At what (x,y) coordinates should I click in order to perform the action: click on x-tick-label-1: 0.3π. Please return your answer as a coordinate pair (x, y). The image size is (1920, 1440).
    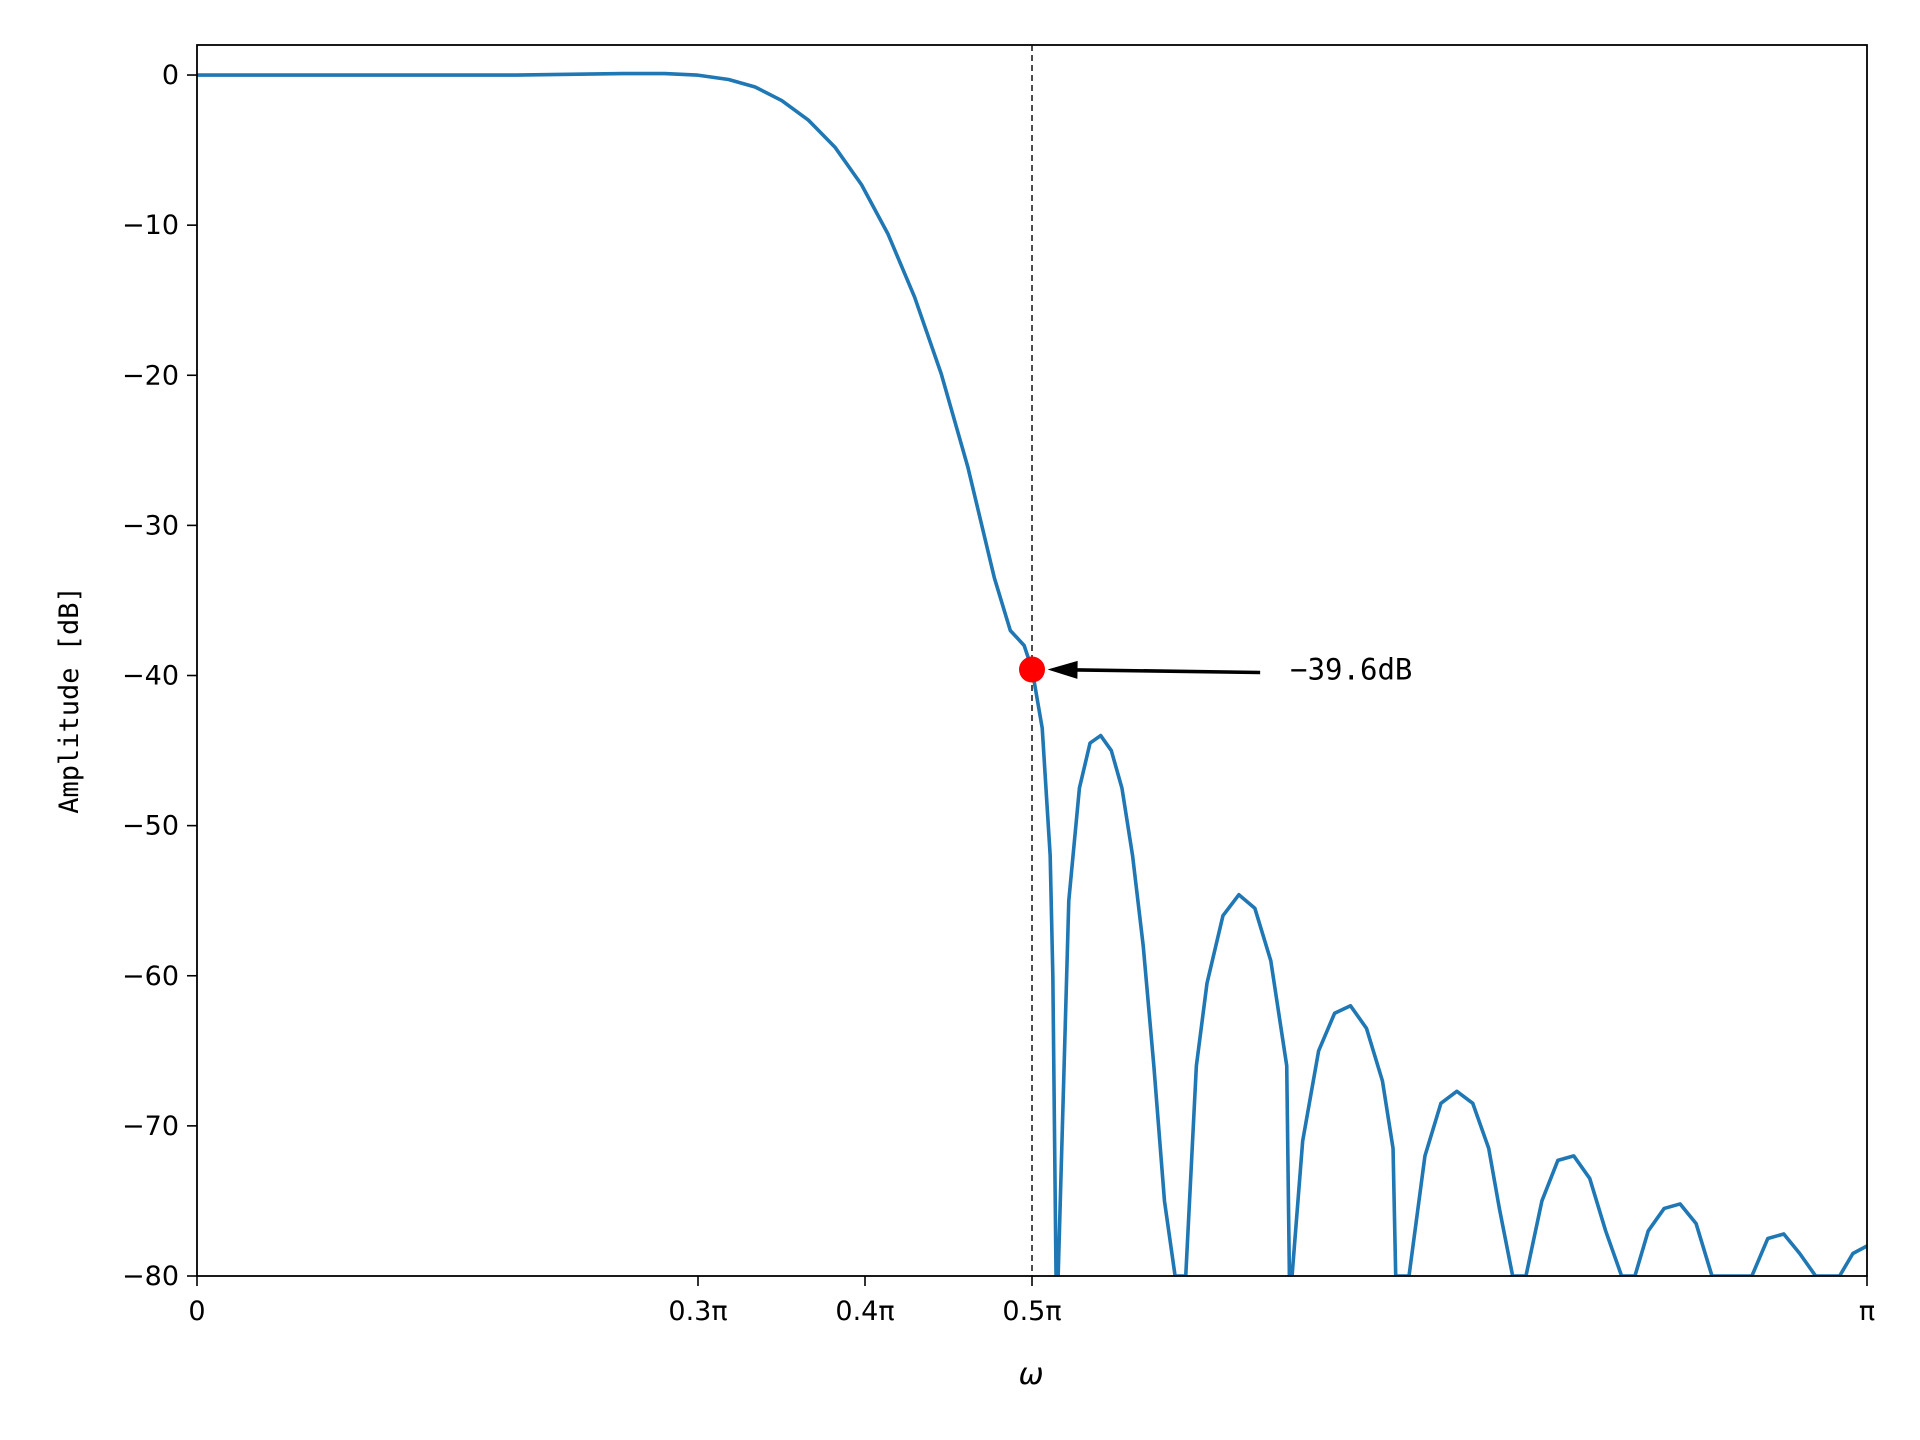
    Looking at the image, I should click on (697, 1311).